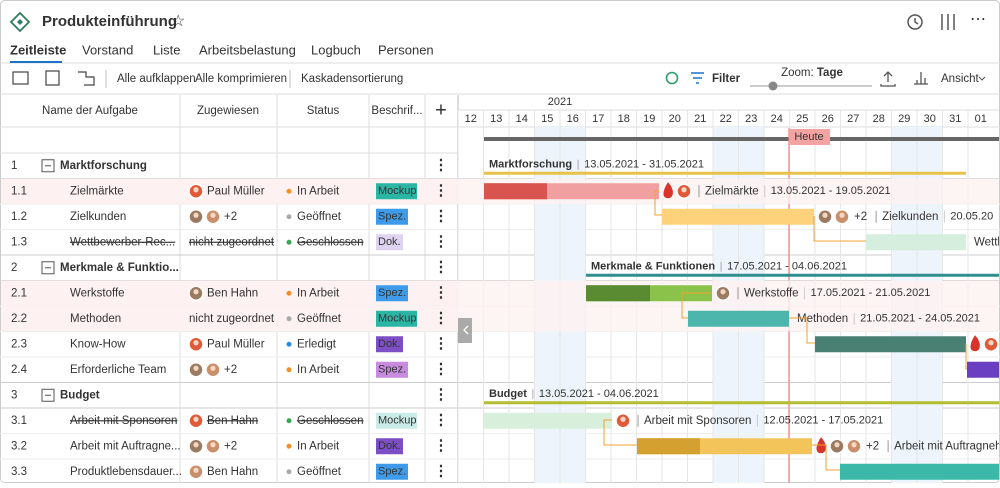  I want to click on tab: Personen, so click(406, 49).